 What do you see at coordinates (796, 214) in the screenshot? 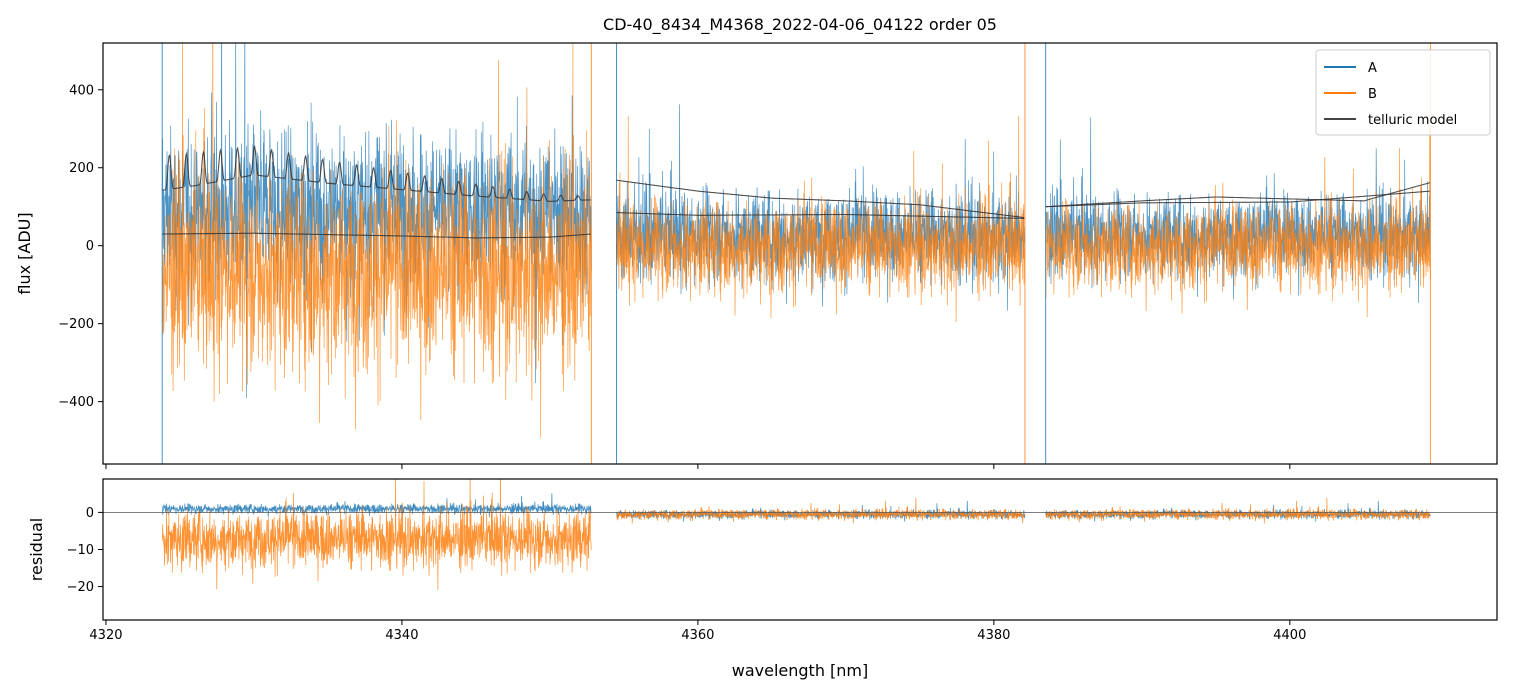
I see `telluric-model-lower` at bounding box center [796, 214].